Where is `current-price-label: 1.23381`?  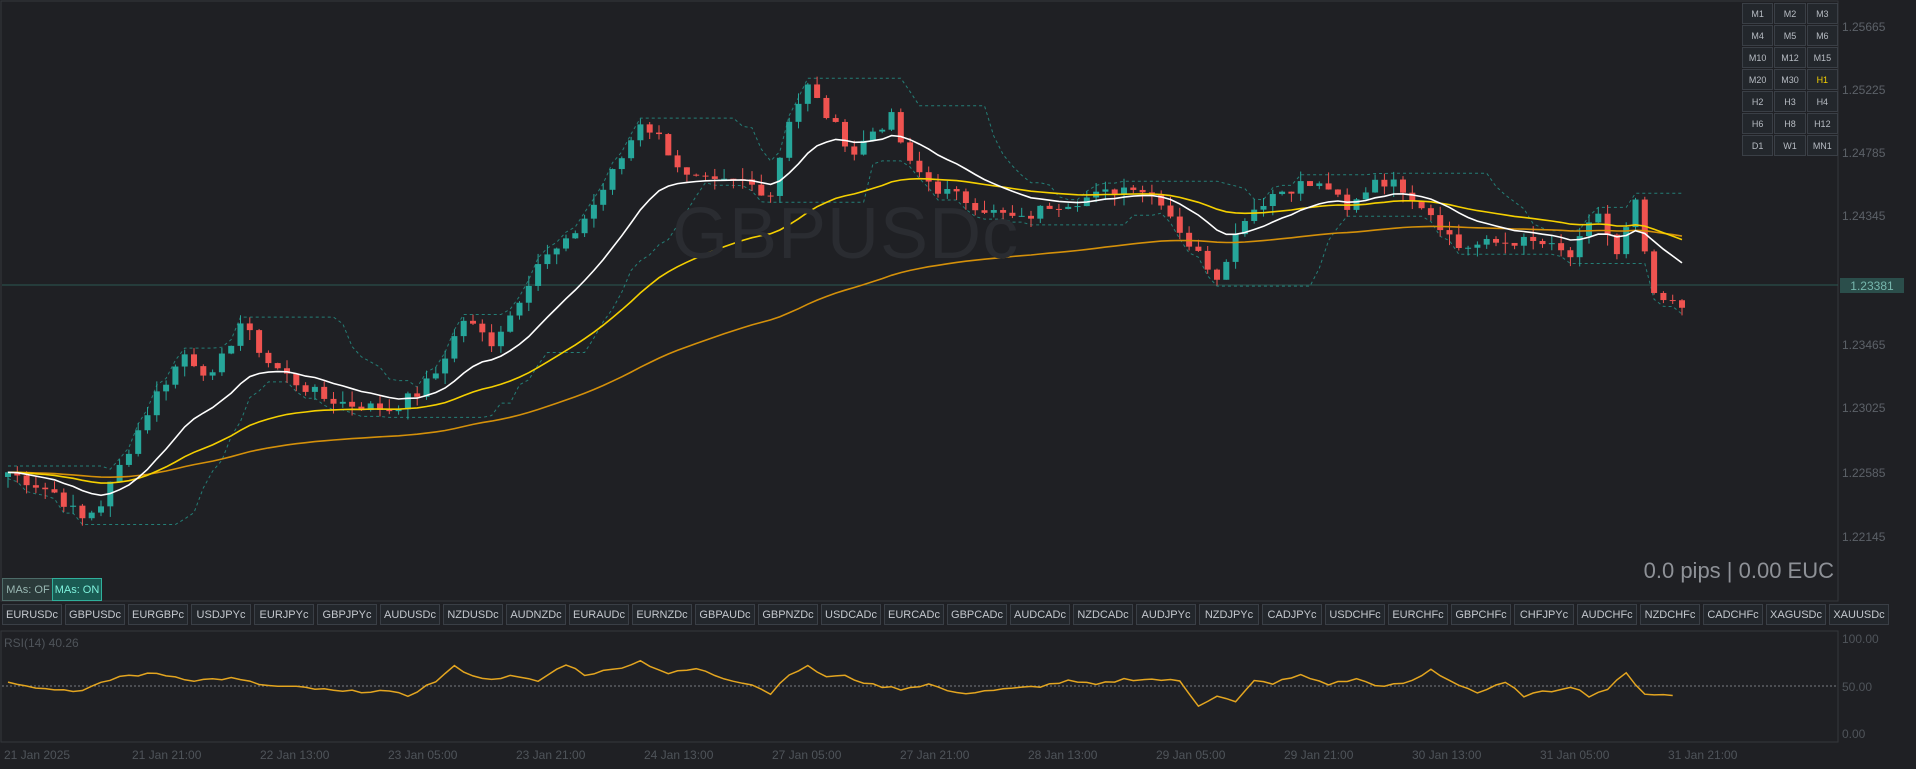
current-price-label: 1.23381 is located at coordinates (1872, 285).